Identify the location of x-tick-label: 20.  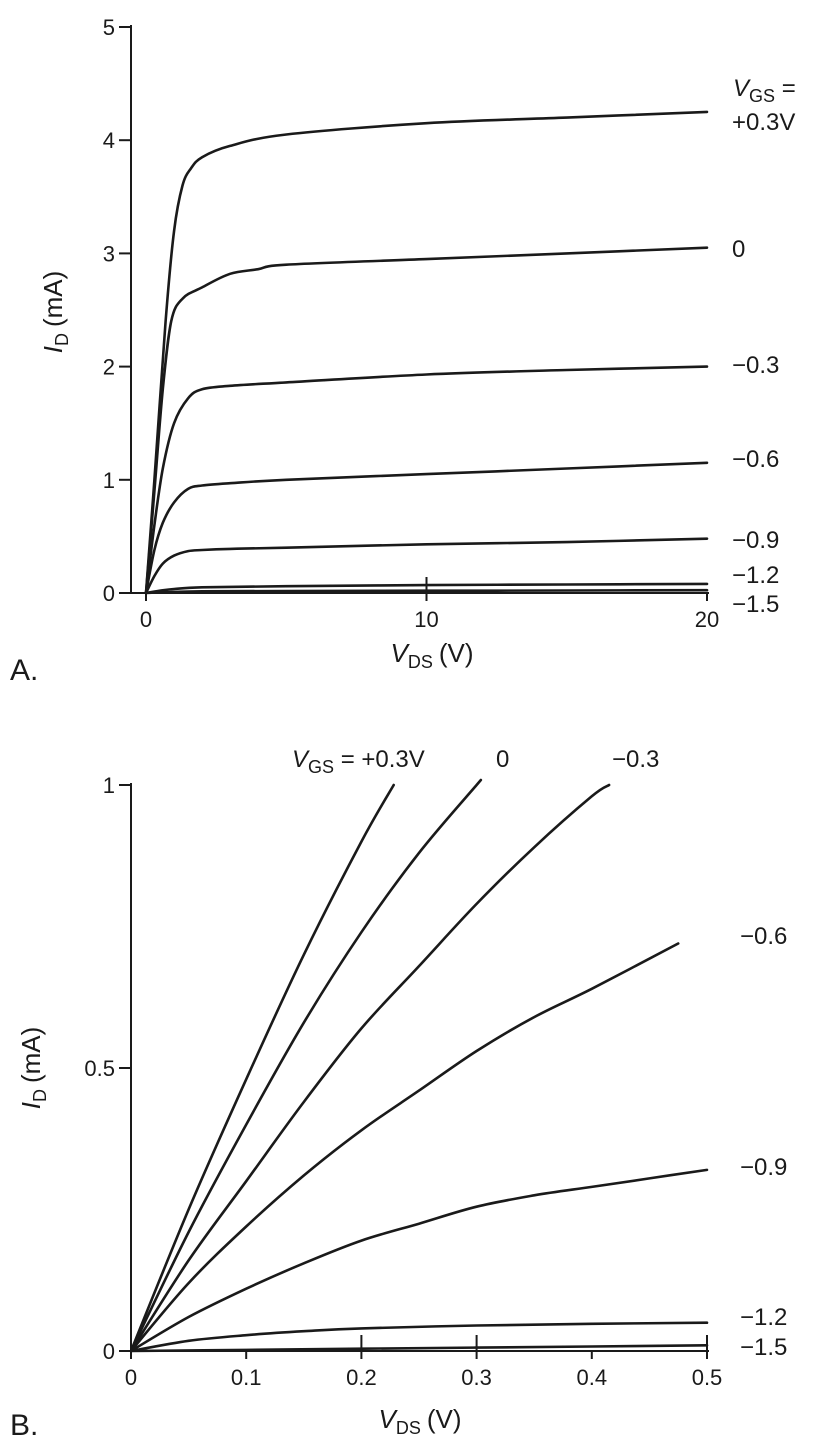
(707, 619).